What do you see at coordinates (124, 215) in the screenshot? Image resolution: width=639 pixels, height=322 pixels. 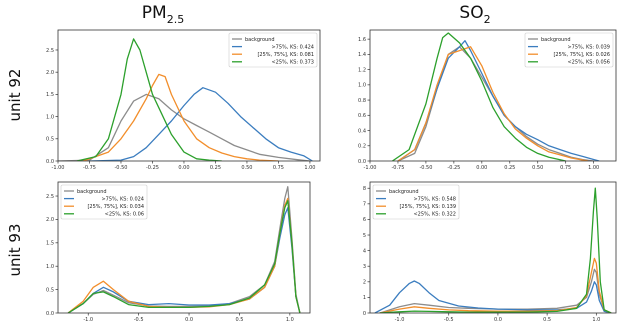 I see `legend-label: <25%, KS: 0.06` at bounding box center [124, 215].